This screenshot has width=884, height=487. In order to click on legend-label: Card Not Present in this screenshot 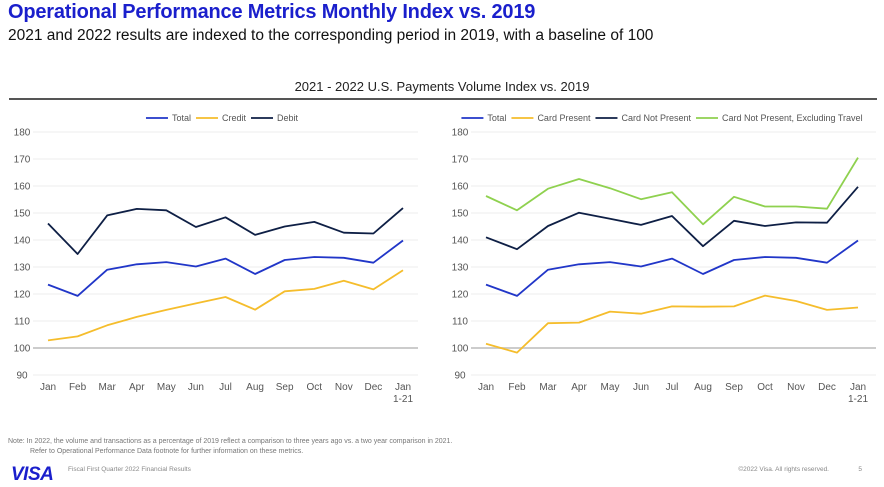, I will do `click(656, 118)`.